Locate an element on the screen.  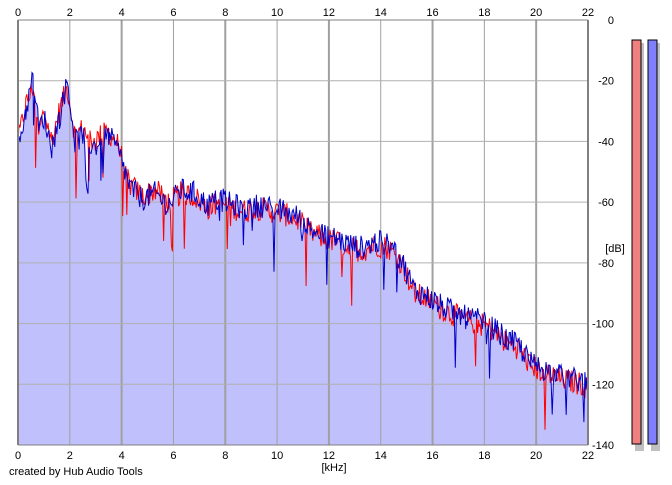
y-tick-label: -100 is located at coordinates (603, 325).